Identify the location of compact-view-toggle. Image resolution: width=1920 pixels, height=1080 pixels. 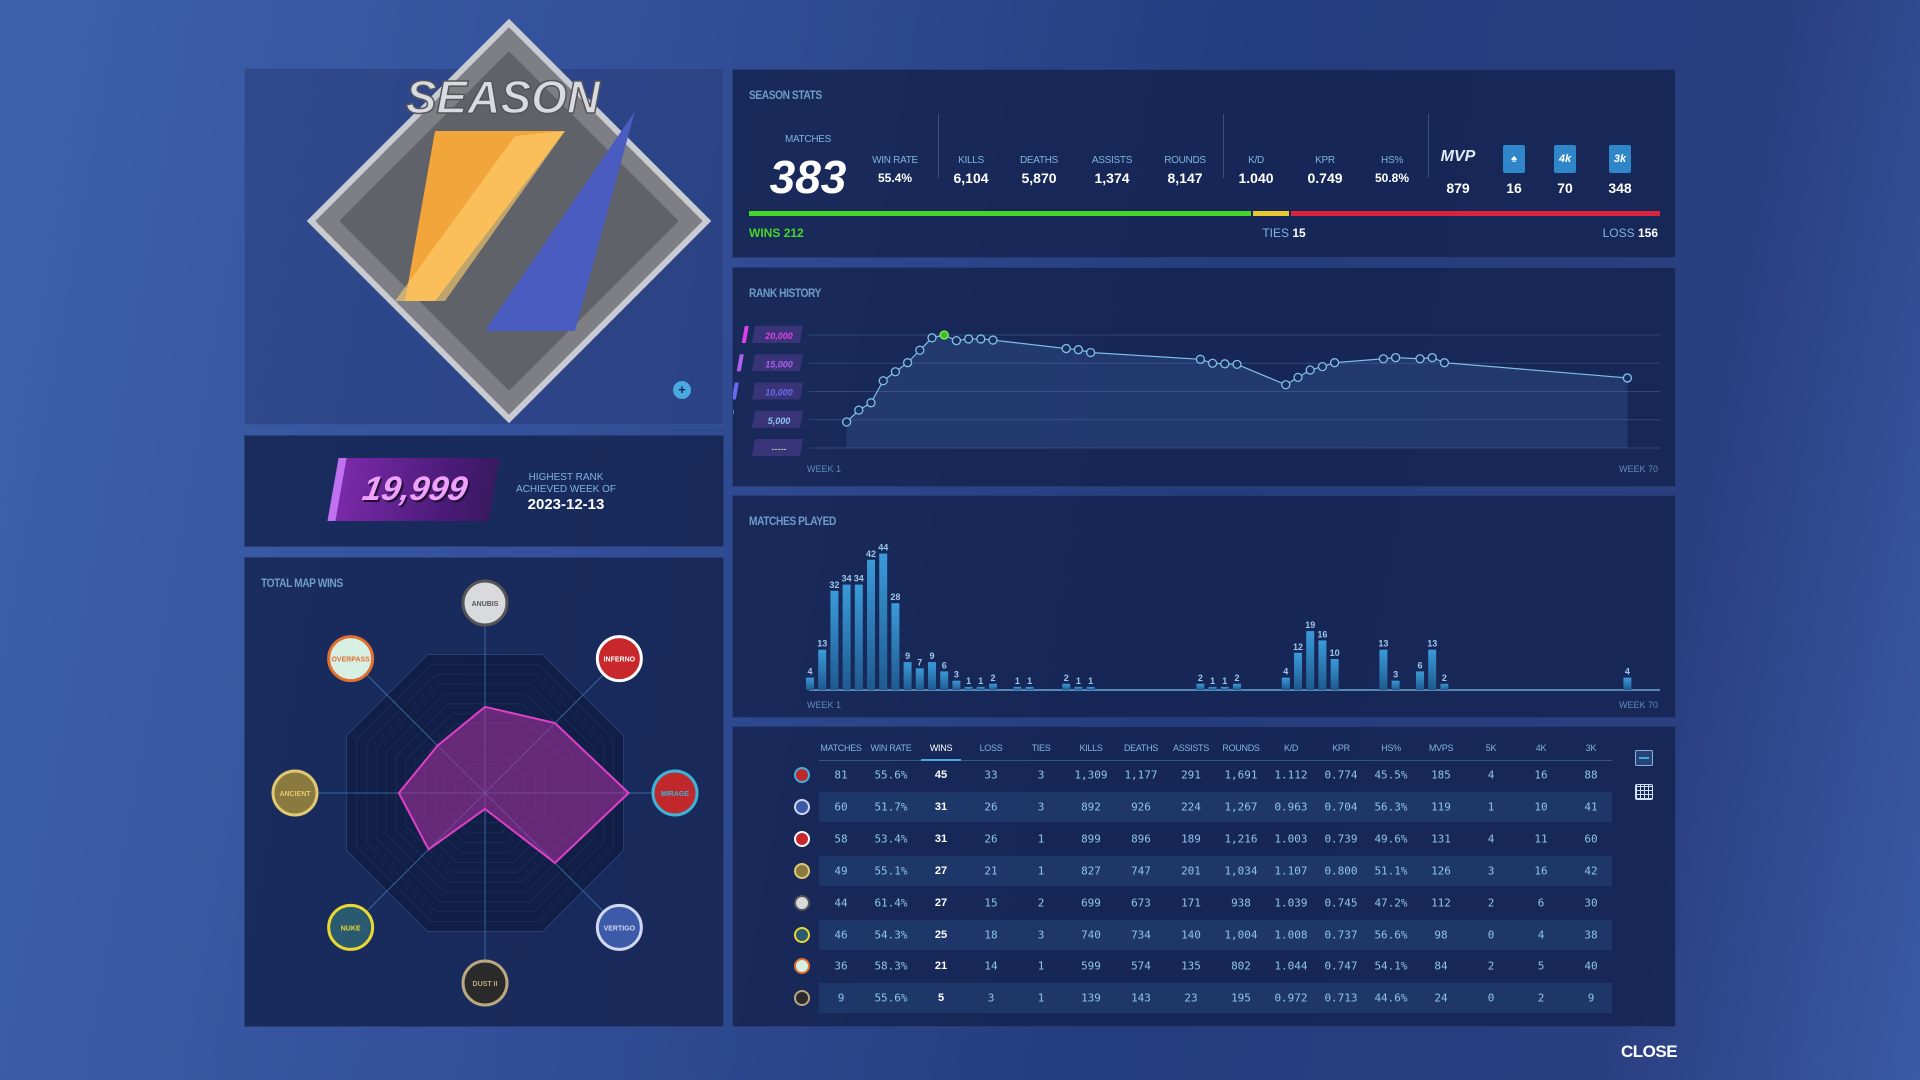
(1644, 758).